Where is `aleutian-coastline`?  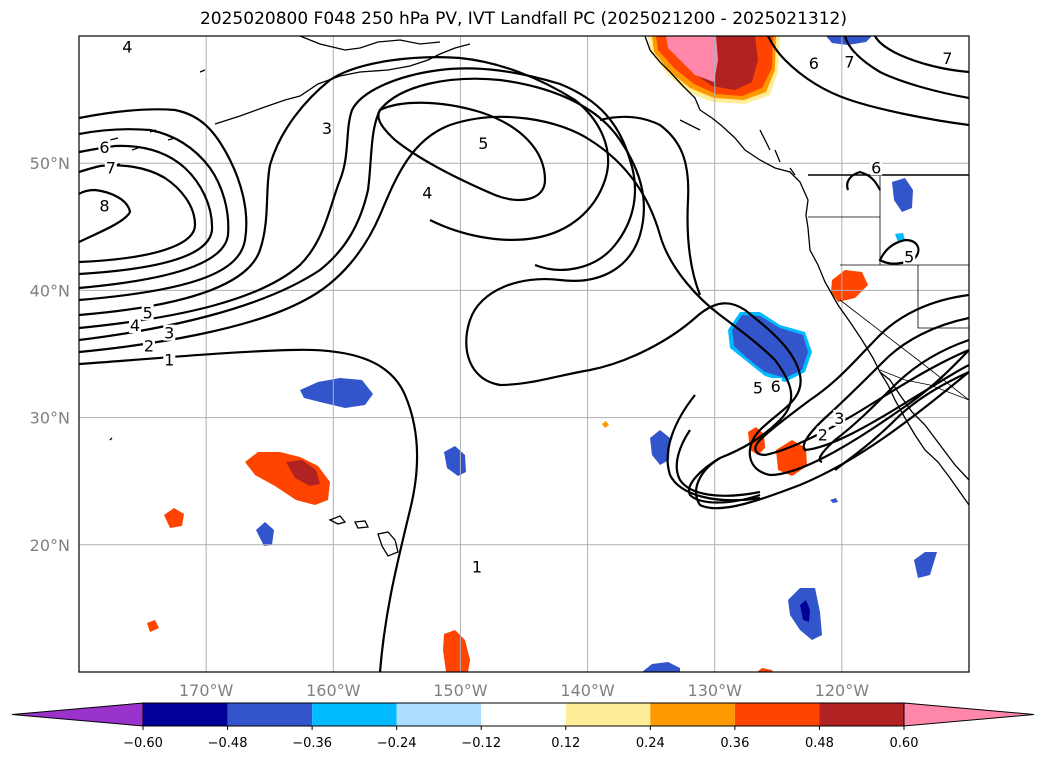 aleutian-coastline is located at coordinates (342, 84).